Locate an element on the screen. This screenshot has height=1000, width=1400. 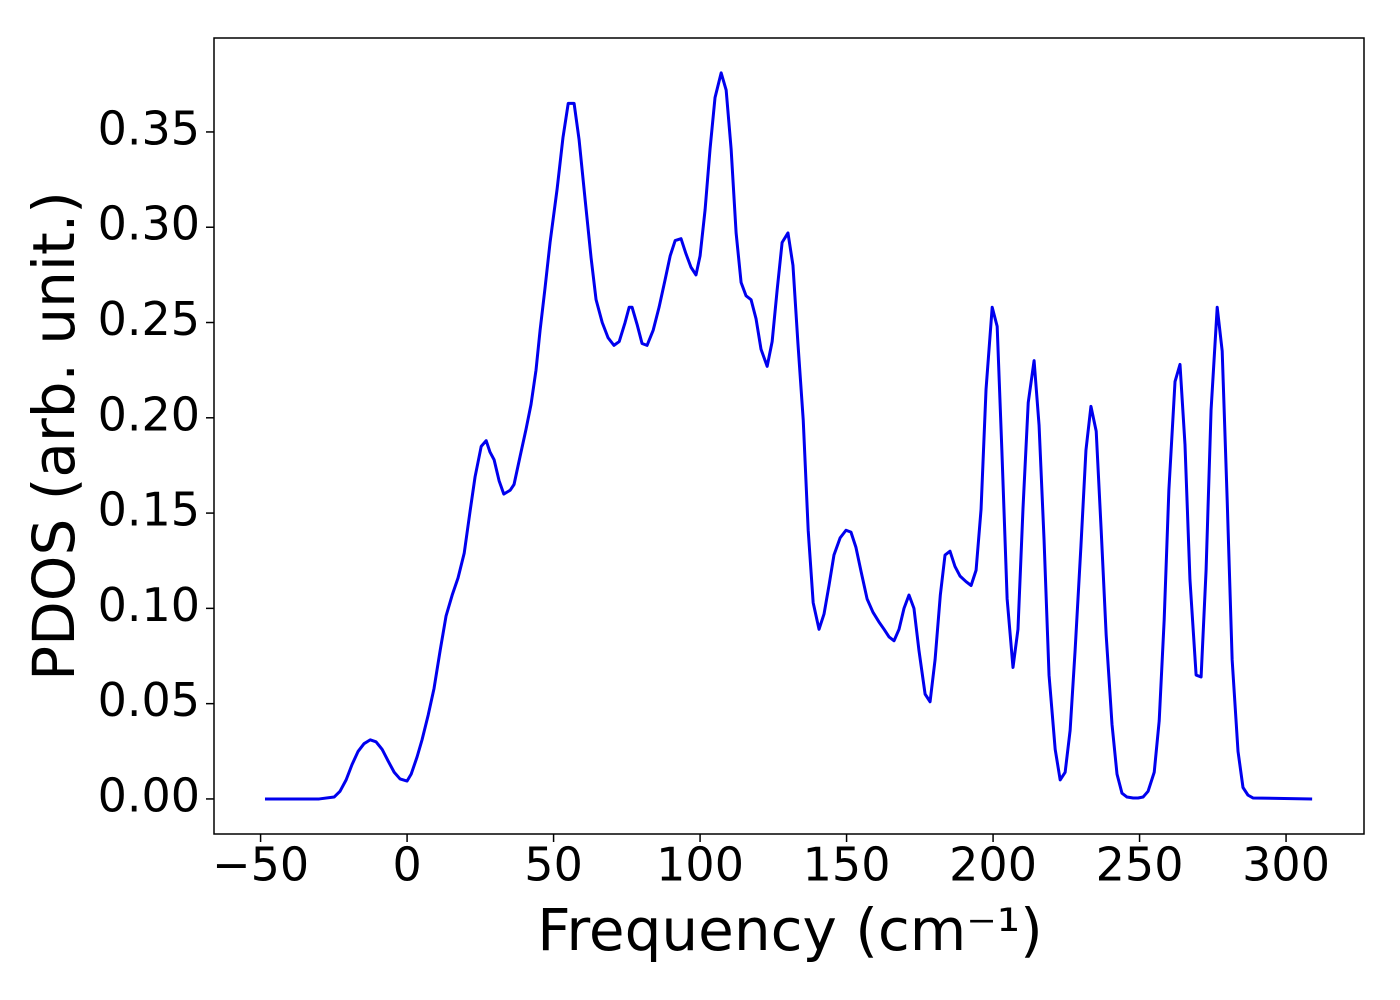
y-tick-label: 0.00 is located at coordinates (149, 795).